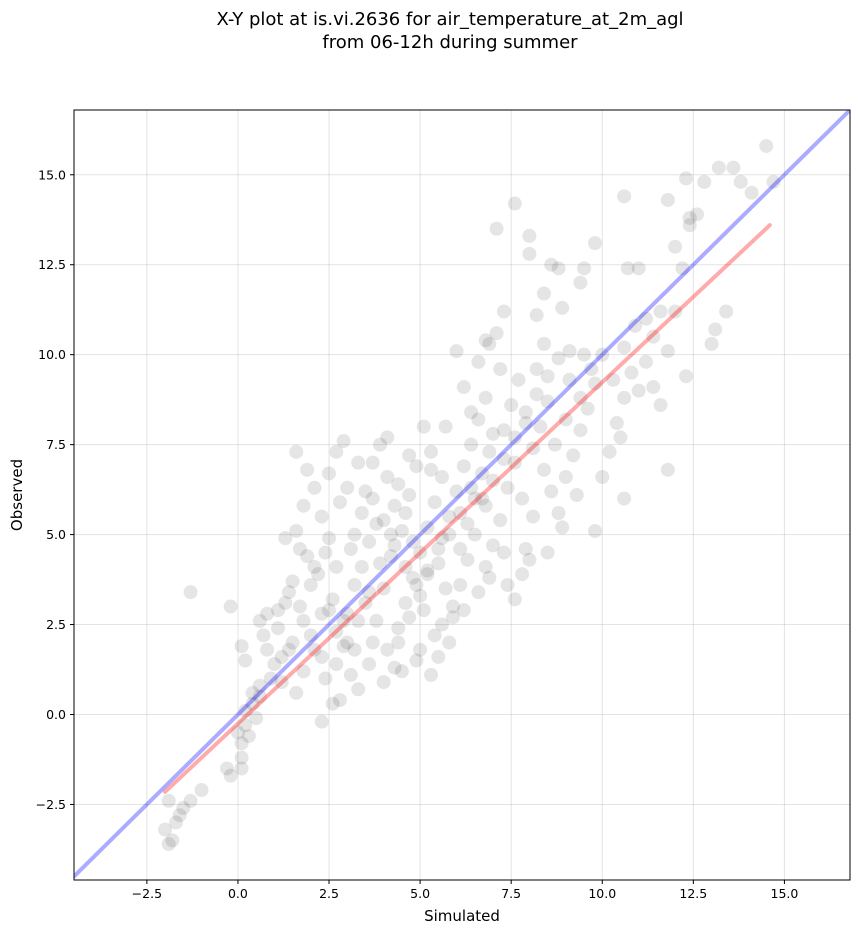  I want to click on y-tick-label: 7.5, so click(56, 444).